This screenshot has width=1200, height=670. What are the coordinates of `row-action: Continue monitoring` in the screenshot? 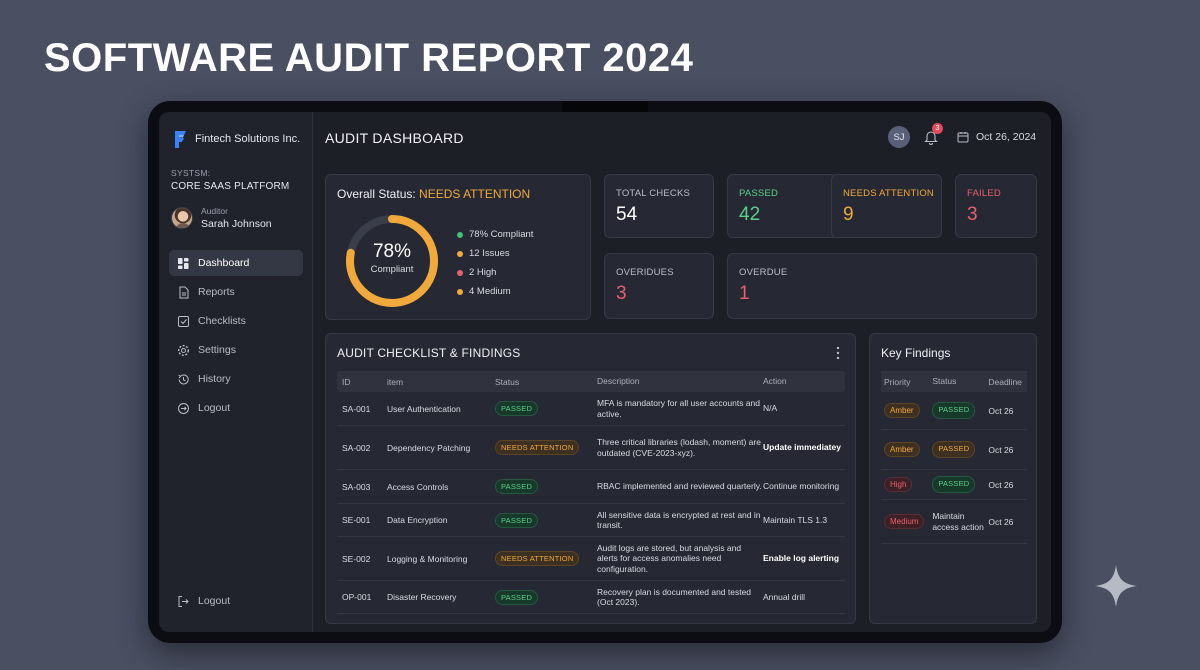 It's located at (801, 486).